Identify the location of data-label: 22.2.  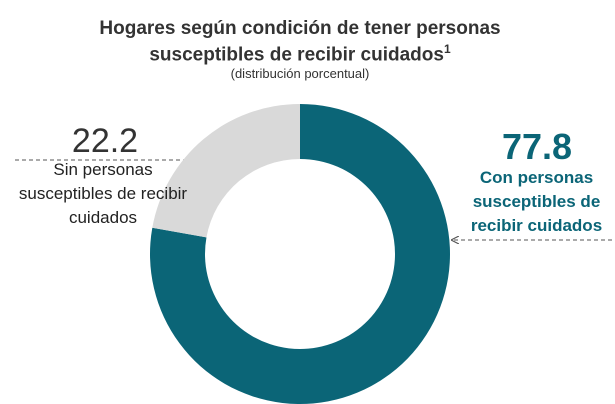
(105, 141).